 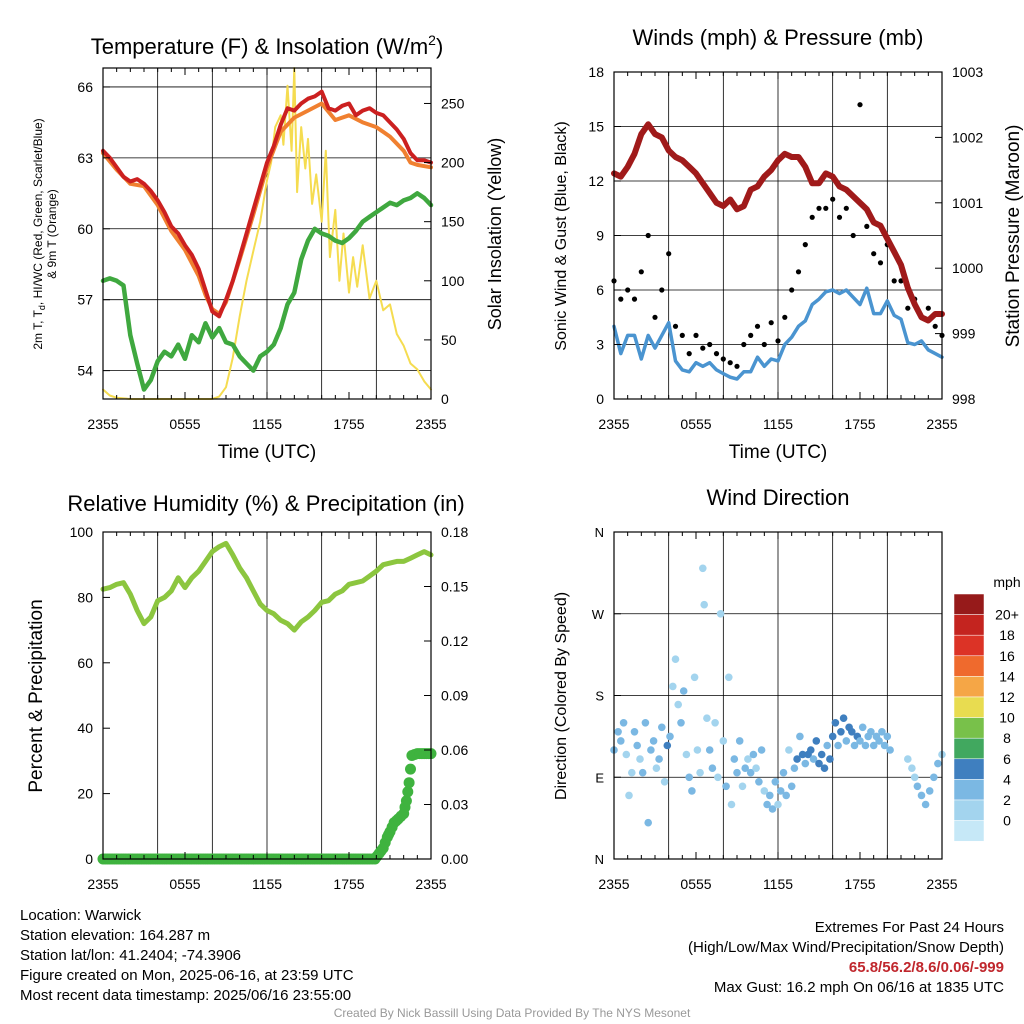 I want to click on winds-ytick-label: 6, so click(x=600, y=290).